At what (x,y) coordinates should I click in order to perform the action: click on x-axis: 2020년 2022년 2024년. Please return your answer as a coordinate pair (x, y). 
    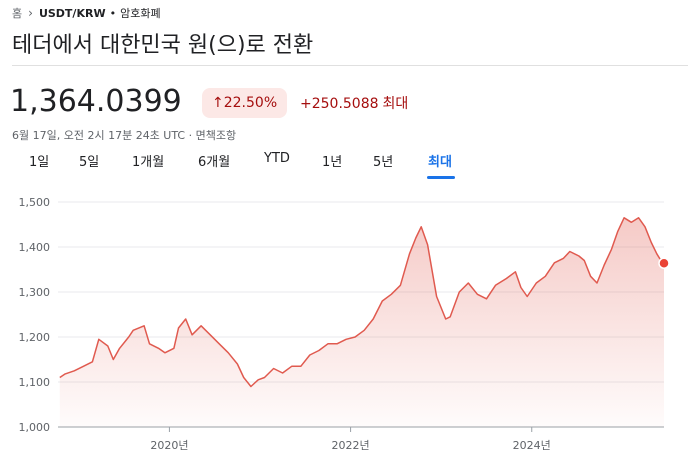
    Looking at the image, I should click on (350, 439).